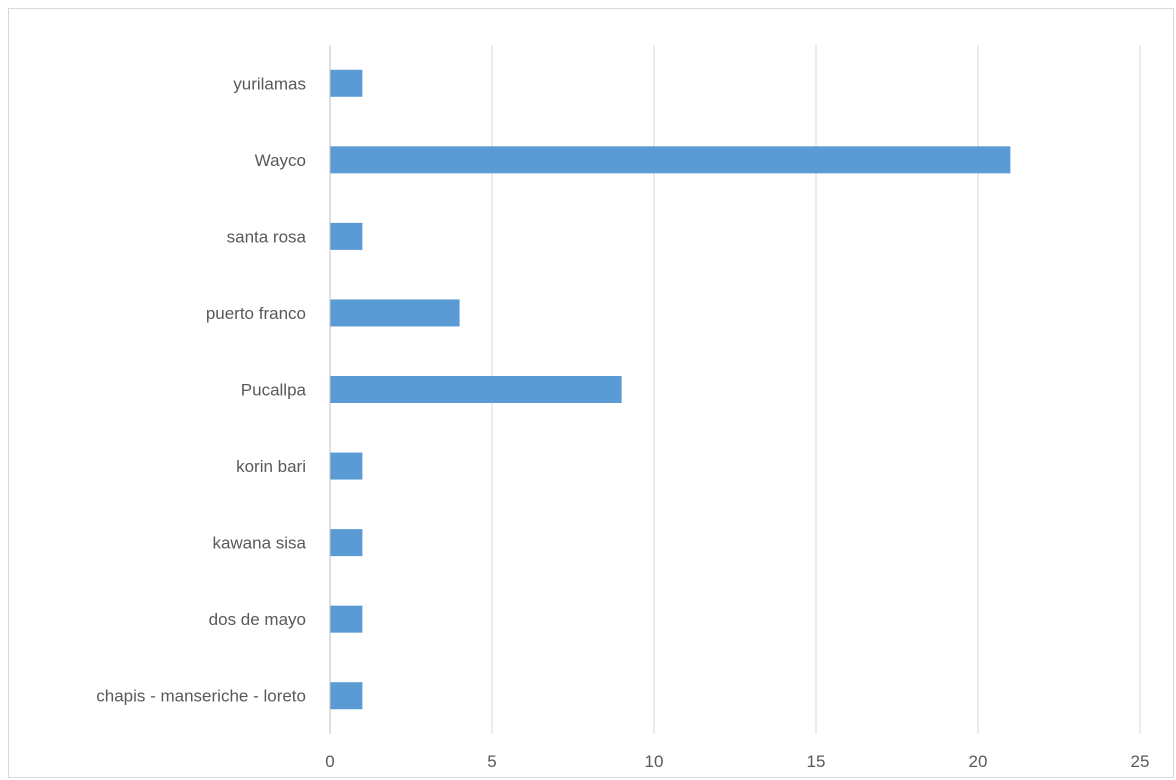  Describe the element at coordinates (816, 761) in the screenshot. I see `x-tick-label: 15` at that location.